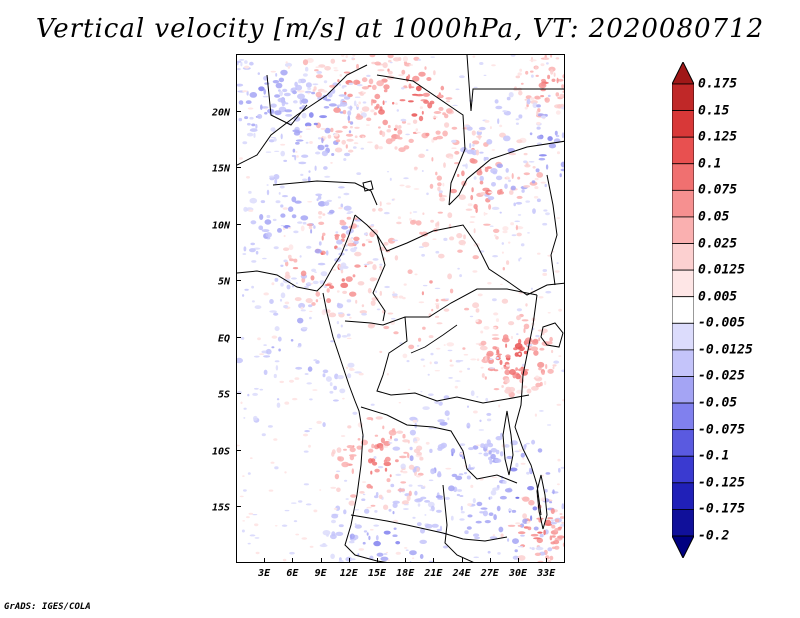  Describe the element at coordinates (320, 573) in the screenshot. I see `lon-label: 9E` at that location.